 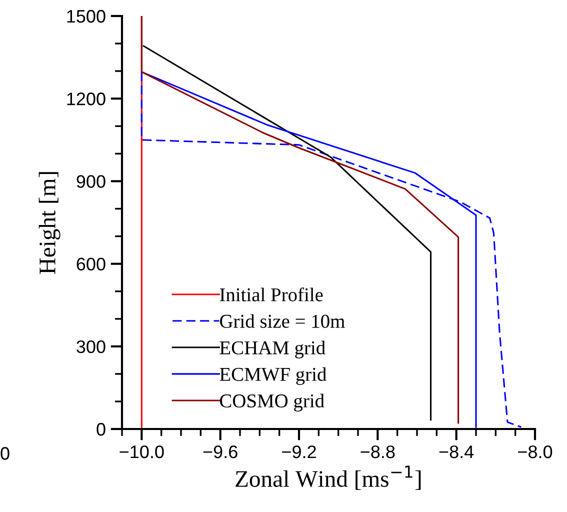 What do you see at coordinates (535, 451) in the screenshot?
I see `x-tick-label: −8.0` at bounding box center [535, 451].